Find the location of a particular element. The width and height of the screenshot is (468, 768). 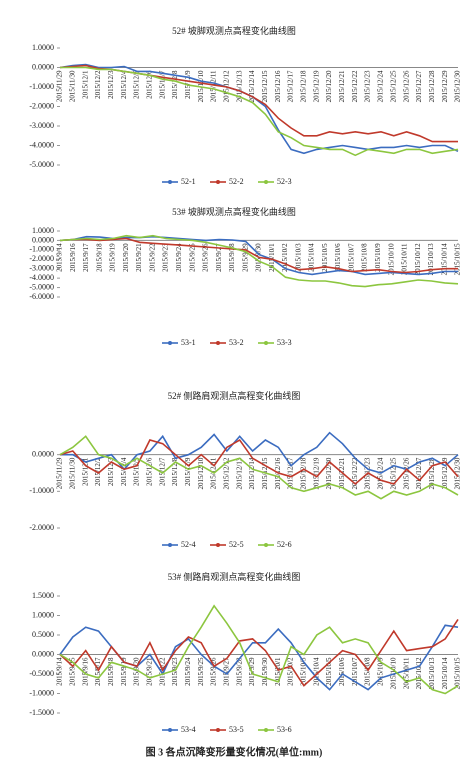

chart-title: 53# 坡脚观测点高程变化曲线图 is located at coordinates (234, 211).